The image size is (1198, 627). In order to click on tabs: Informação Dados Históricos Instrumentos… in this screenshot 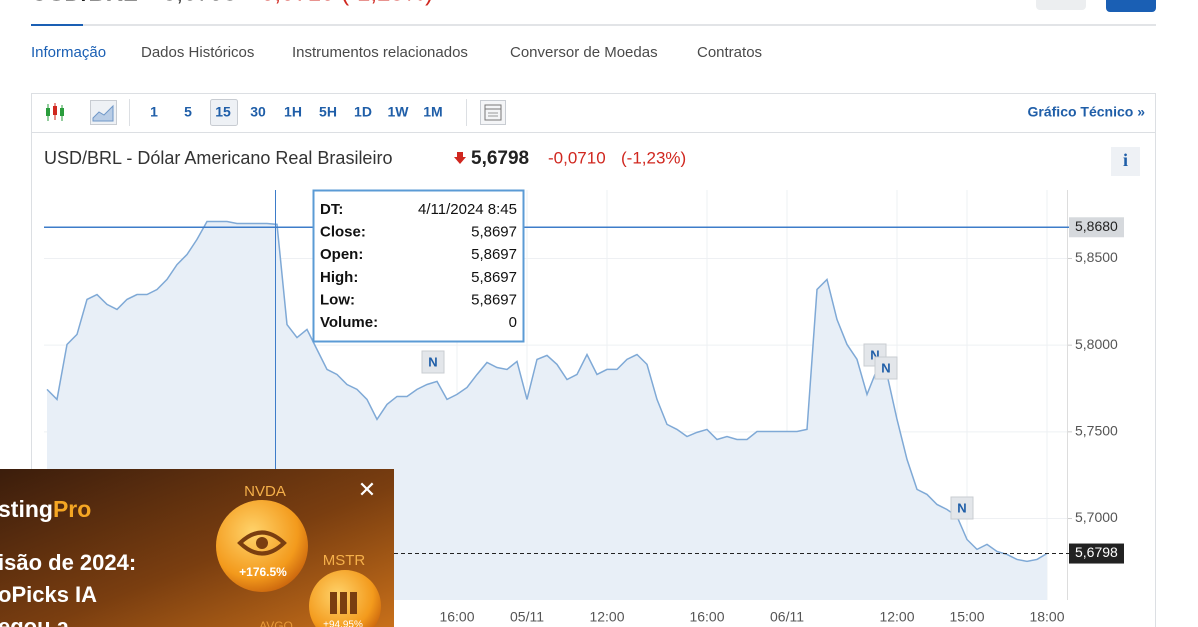, I will do `click(396, 52)`.